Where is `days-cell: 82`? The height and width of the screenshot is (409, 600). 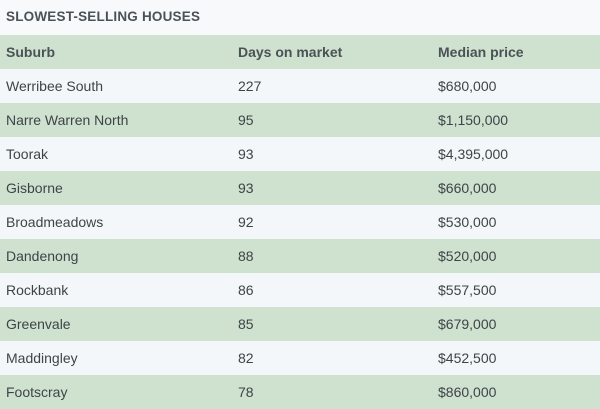
days-cell: 82 is located at coordinates (246, 358).